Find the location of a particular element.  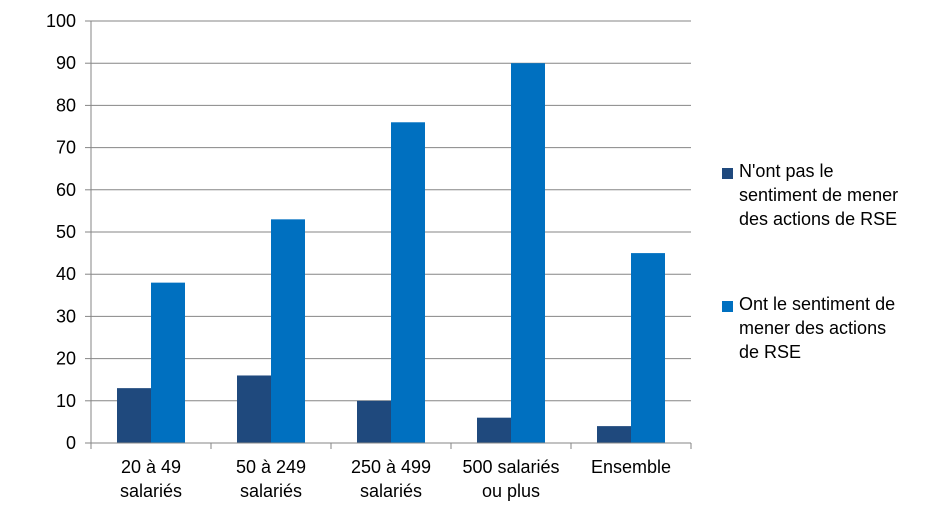

x-tick-label: 250 à 499 salariés is located at coordinates (391, 479).